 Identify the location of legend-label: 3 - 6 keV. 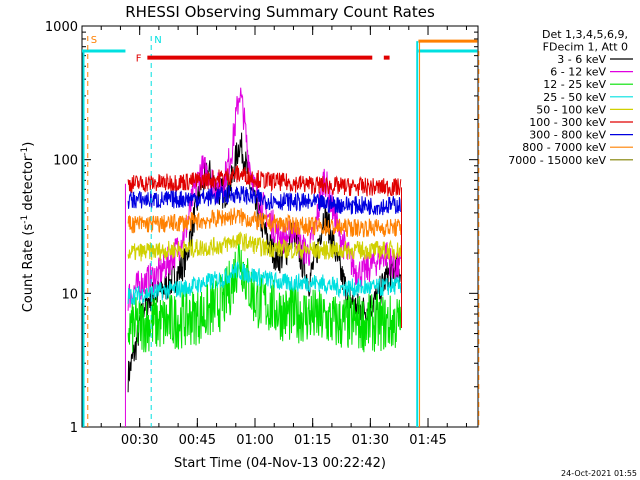
(581, 59).